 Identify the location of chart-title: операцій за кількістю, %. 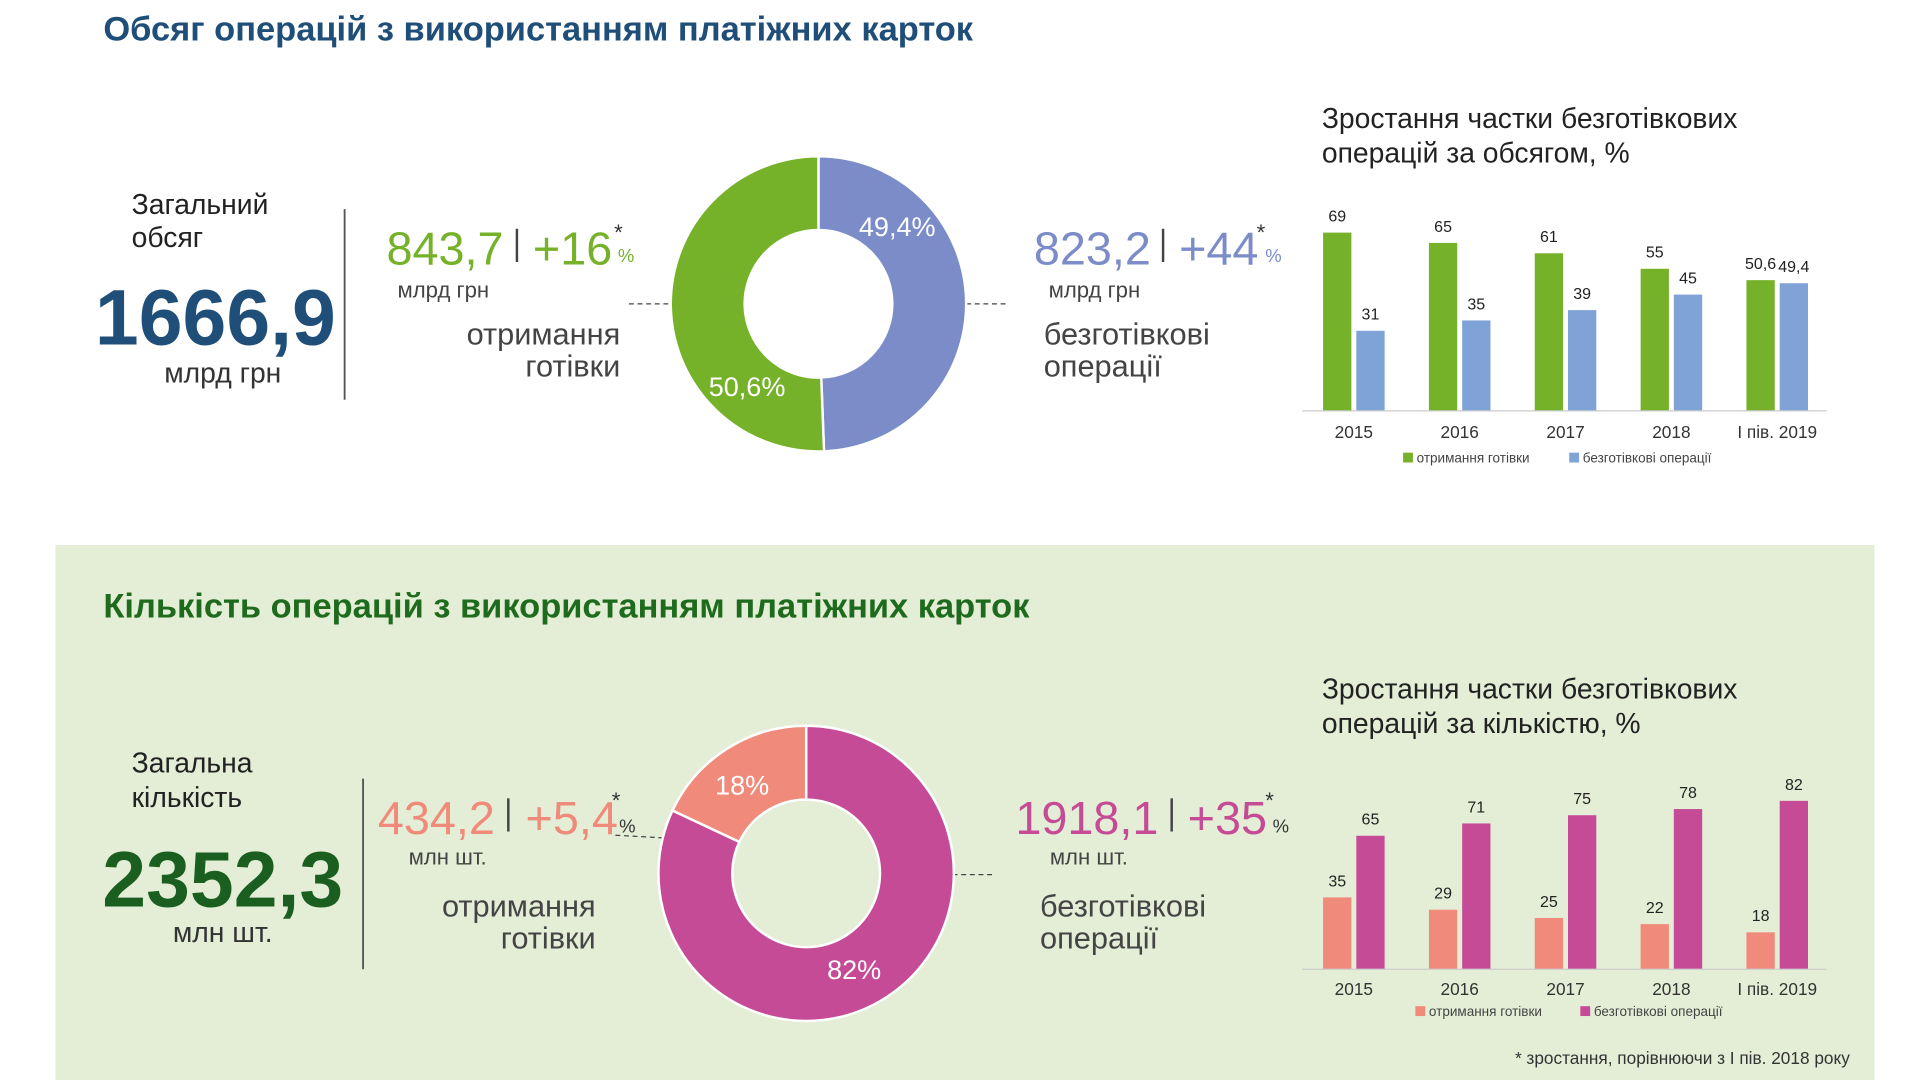
(1481, 723).